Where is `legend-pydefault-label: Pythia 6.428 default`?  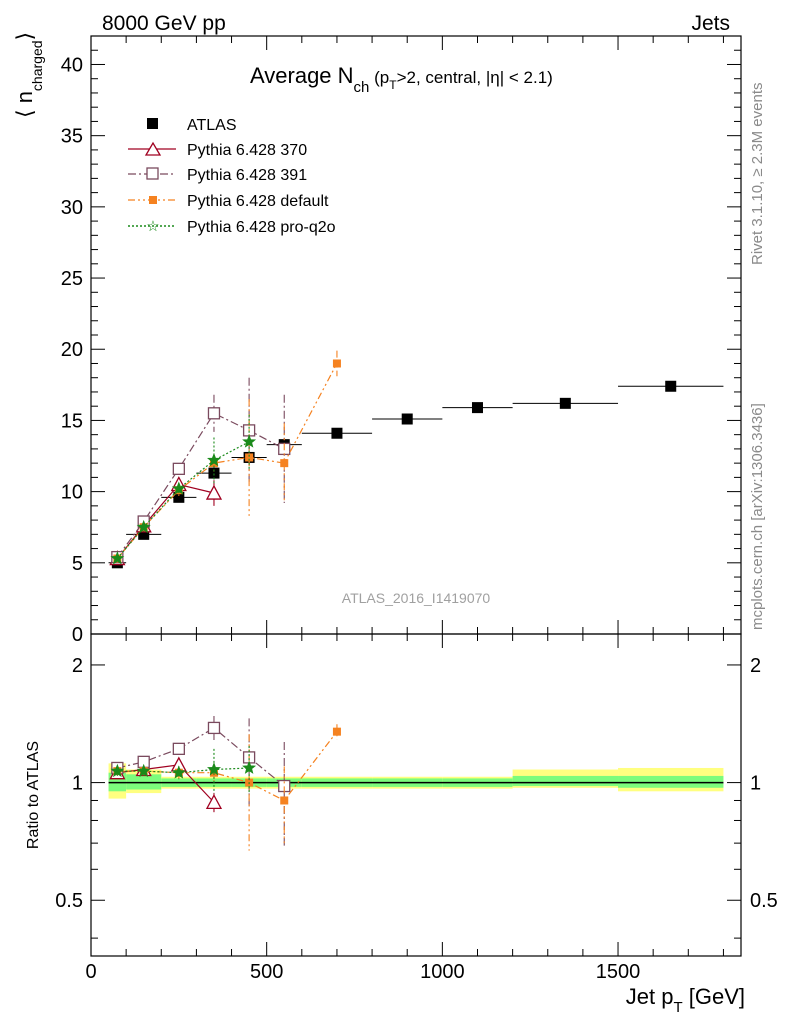
legend-pydefault-label: Pythia 6.428 default is located at coordinates (258, 201).